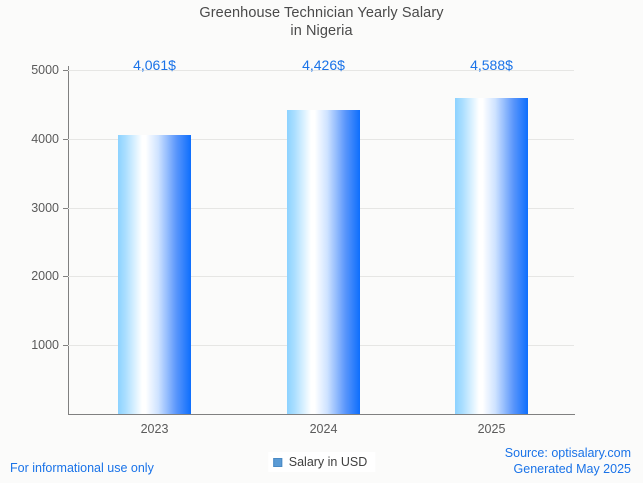 This screenshot has width=643, height=483. Describe the element at coordinates (45, 207) in the screenshot. I see `y-tick-label: 3000` at that location.